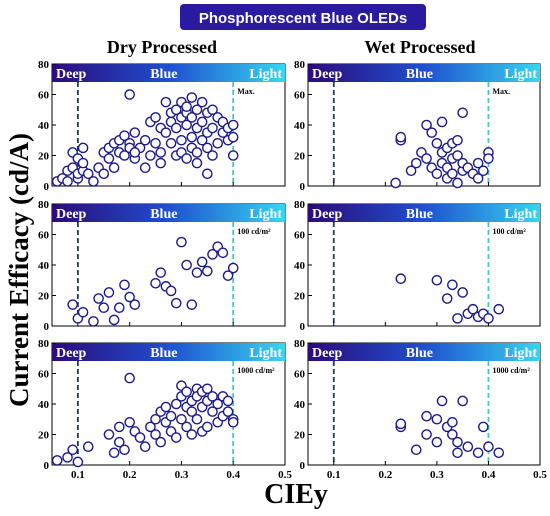  I want to click on y-tick-label: 20, so click(300, 436).